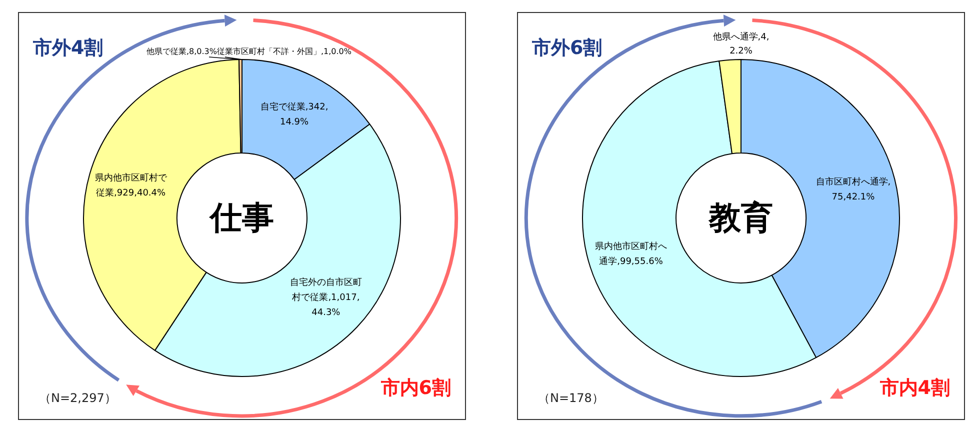 This screenshot has height=426, width=979. What do you see at coordinates (294, 115) in the screenshot?
I see `slice-label: 自宅で従業,342,14.9%` at bounding box center [294, 115].